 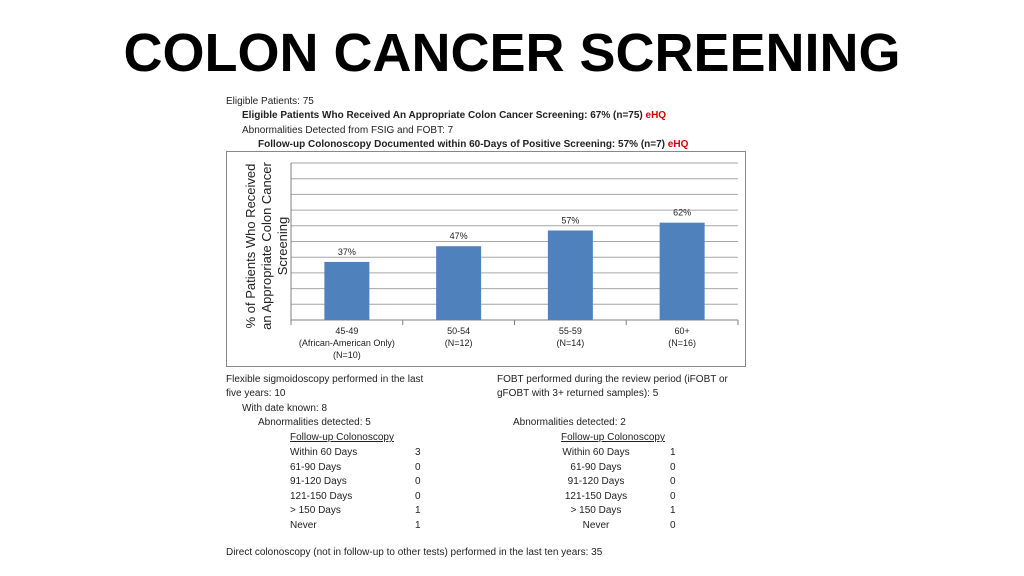 What do you see at coordinates (596, 452) in the screenshot?
I see `fobt-row-label: Within 60 Days` at bounding box center [596, 452].